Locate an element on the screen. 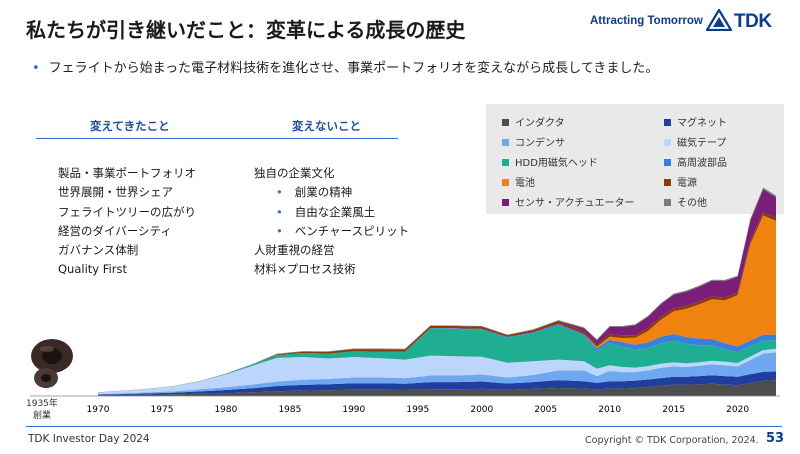 The width and height of the screenshot is (800, 454). x-tick-label: 2000 is located at coordinates (481, 410).